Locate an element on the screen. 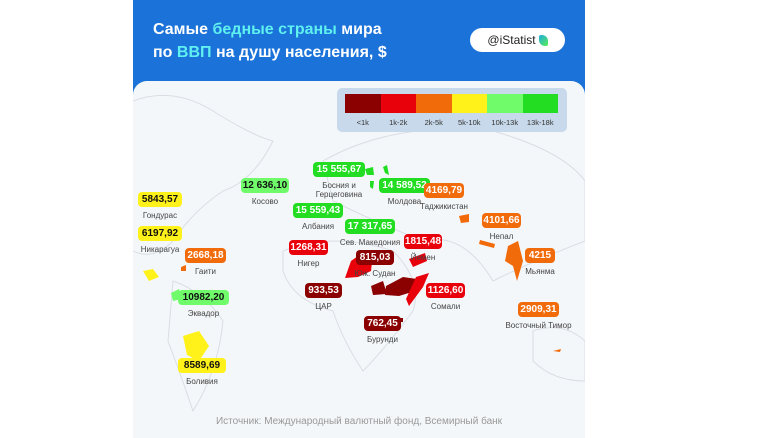  value-badge: 4215 is located at coordinates (540, 255).